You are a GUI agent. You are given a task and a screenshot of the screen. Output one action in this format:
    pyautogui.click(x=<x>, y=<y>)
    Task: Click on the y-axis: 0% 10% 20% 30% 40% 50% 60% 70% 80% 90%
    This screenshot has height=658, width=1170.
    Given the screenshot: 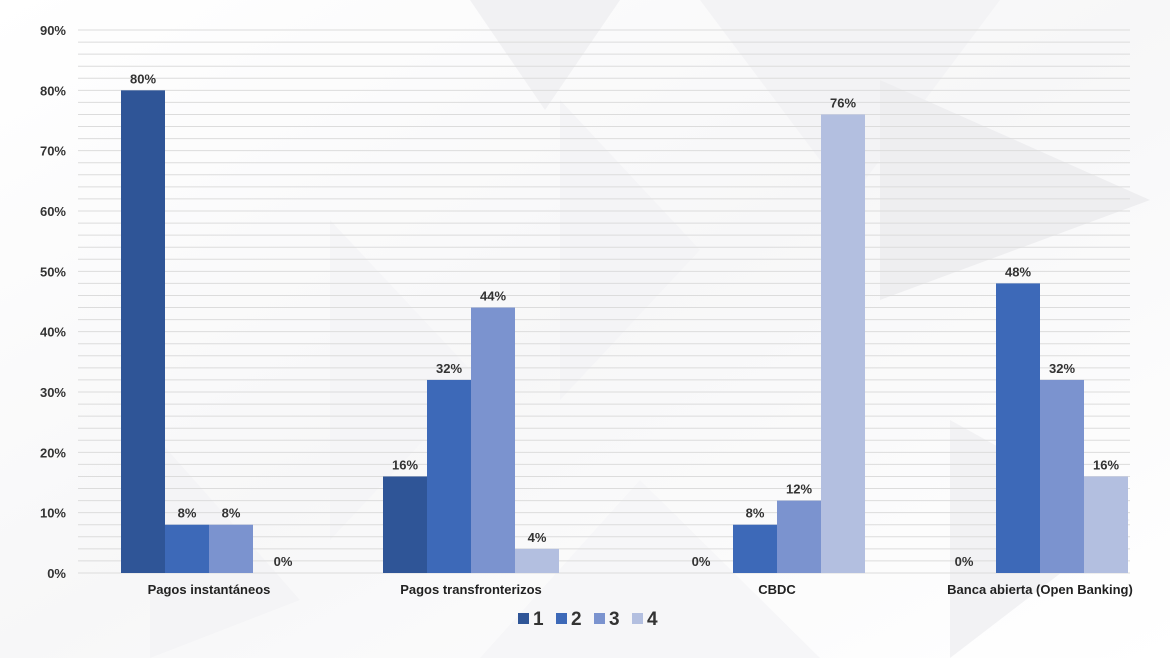 What is the action you would take?
    pyautogui.click(x=53, y=302)
    